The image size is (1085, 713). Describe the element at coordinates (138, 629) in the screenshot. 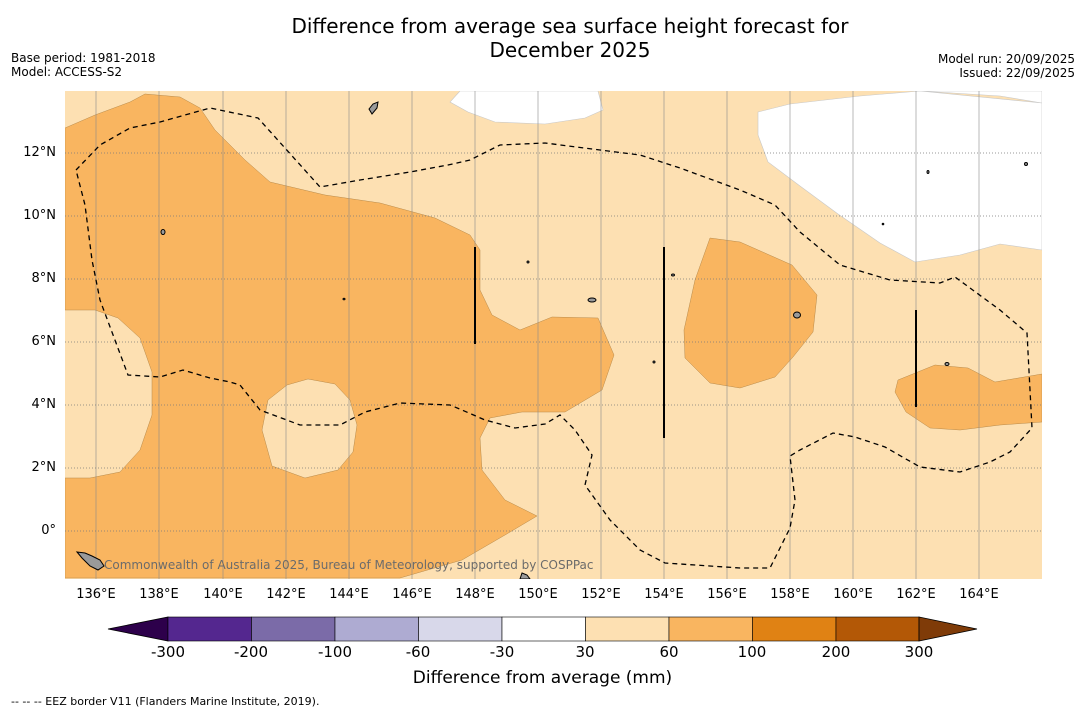

I see `colorbar-under-arrow` at that location.